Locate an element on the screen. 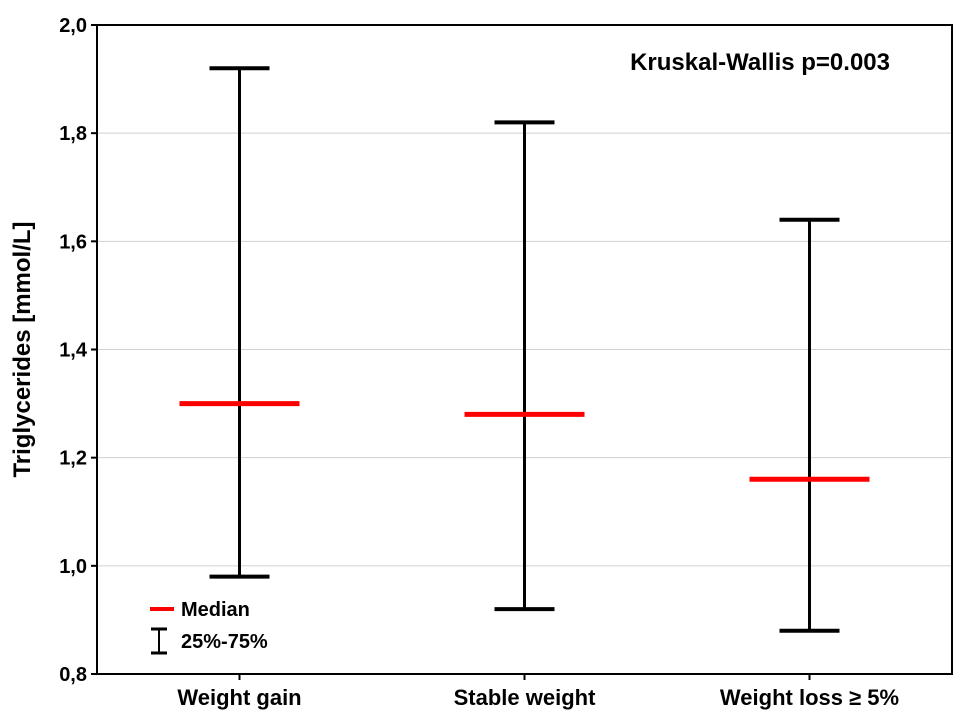 The height and width of the screenshot is (722, 969). legend: Median 25%-75% is located at coordinates (209, 627).